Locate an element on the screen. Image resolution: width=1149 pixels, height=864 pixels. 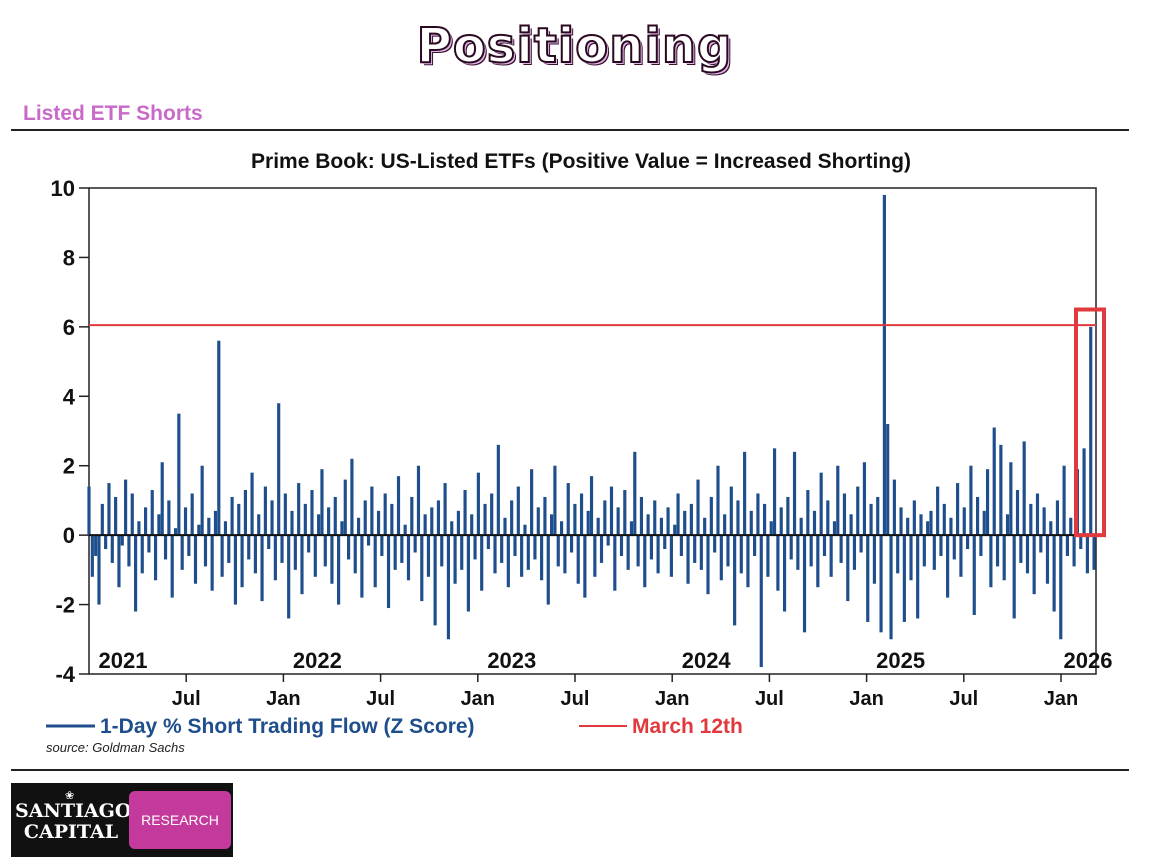
logo-research-badge: RESEARCH is located at coordinates (180, 820).